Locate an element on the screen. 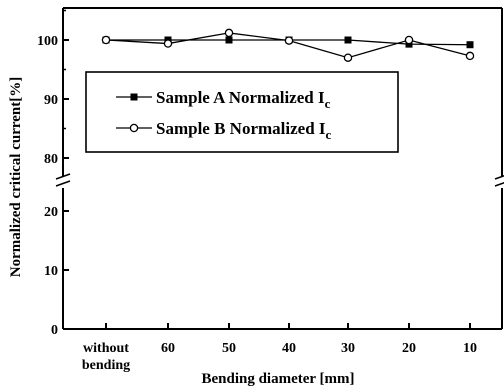 This screenshot has width=504, height=391. series-layer is located at coordinates (288, 45).